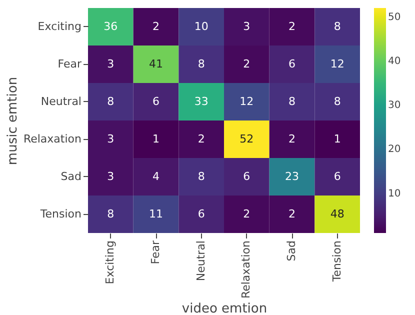  I want to click on color-bar-label: 40, so click(394, 61).